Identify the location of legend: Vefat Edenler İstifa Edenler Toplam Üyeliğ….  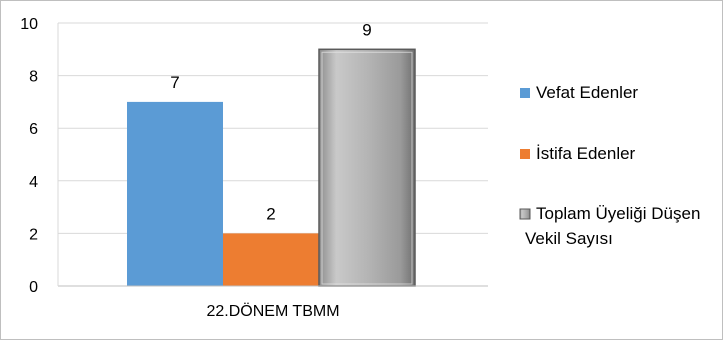
(609, 165).